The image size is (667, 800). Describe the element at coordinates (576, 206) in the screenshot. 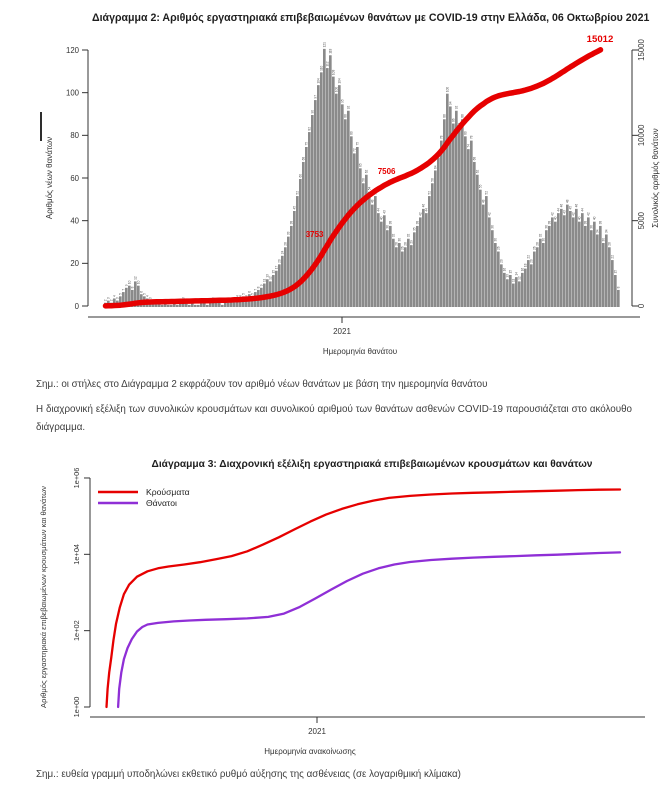

I see `bar-label: 46` at that location.